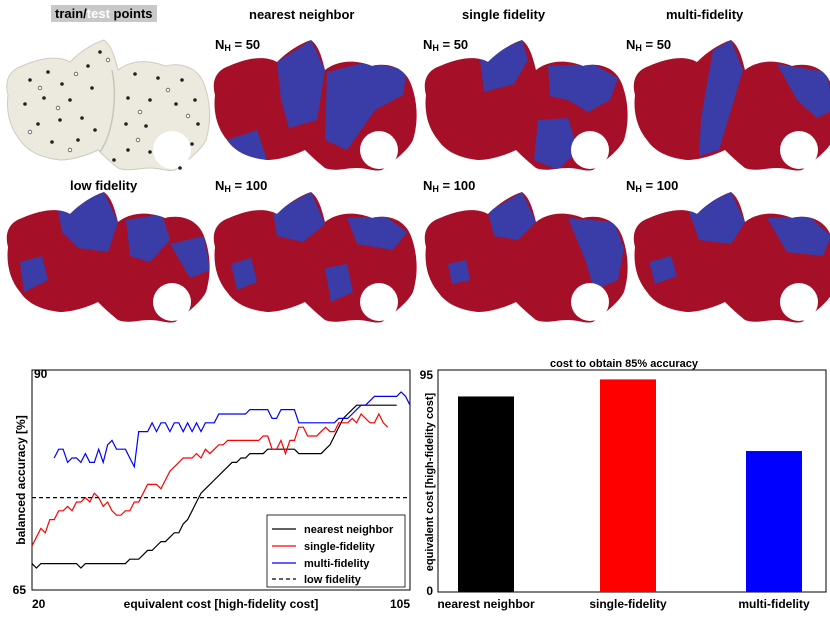 This screenshot has width=830, height=623. Describe the element at coordinates (238, 45) in the screenshot. I see `nh-label-nn-50: NH = 50` at that location.